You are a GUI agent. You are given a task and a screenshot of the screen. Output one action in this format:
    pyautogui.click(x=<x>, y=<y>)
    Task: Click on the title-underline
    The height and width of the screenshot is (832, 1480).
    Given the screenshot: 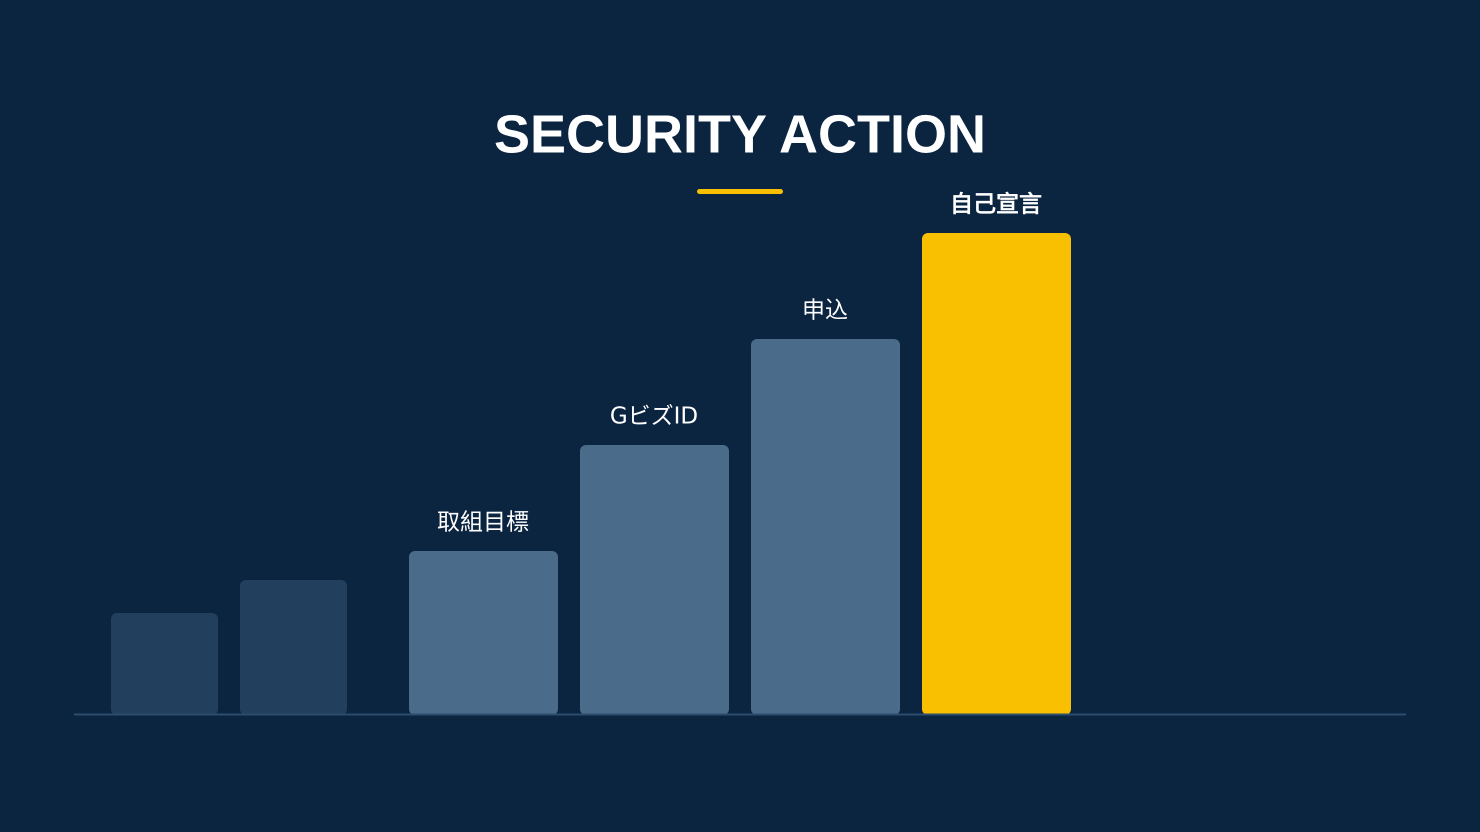 What is the action you would take?
    pyautogui.click(x=740, y=191)
    